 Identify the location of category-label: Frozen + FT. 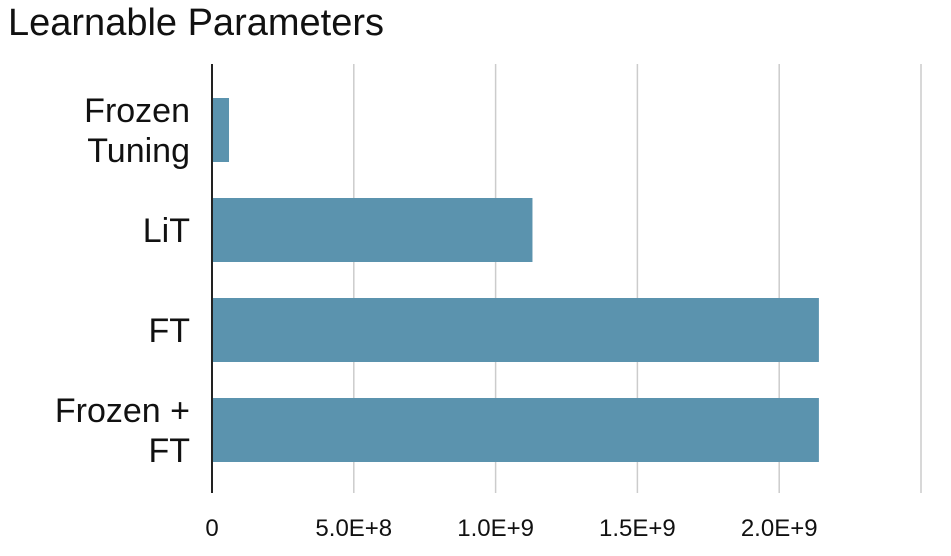
(122, 431).